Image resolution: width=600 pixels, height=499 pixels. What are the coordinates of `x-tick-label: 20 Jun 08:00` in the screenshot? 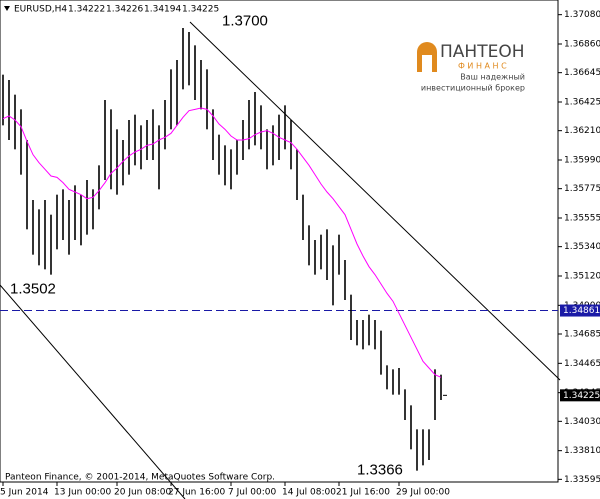 It's located at (142, 493).